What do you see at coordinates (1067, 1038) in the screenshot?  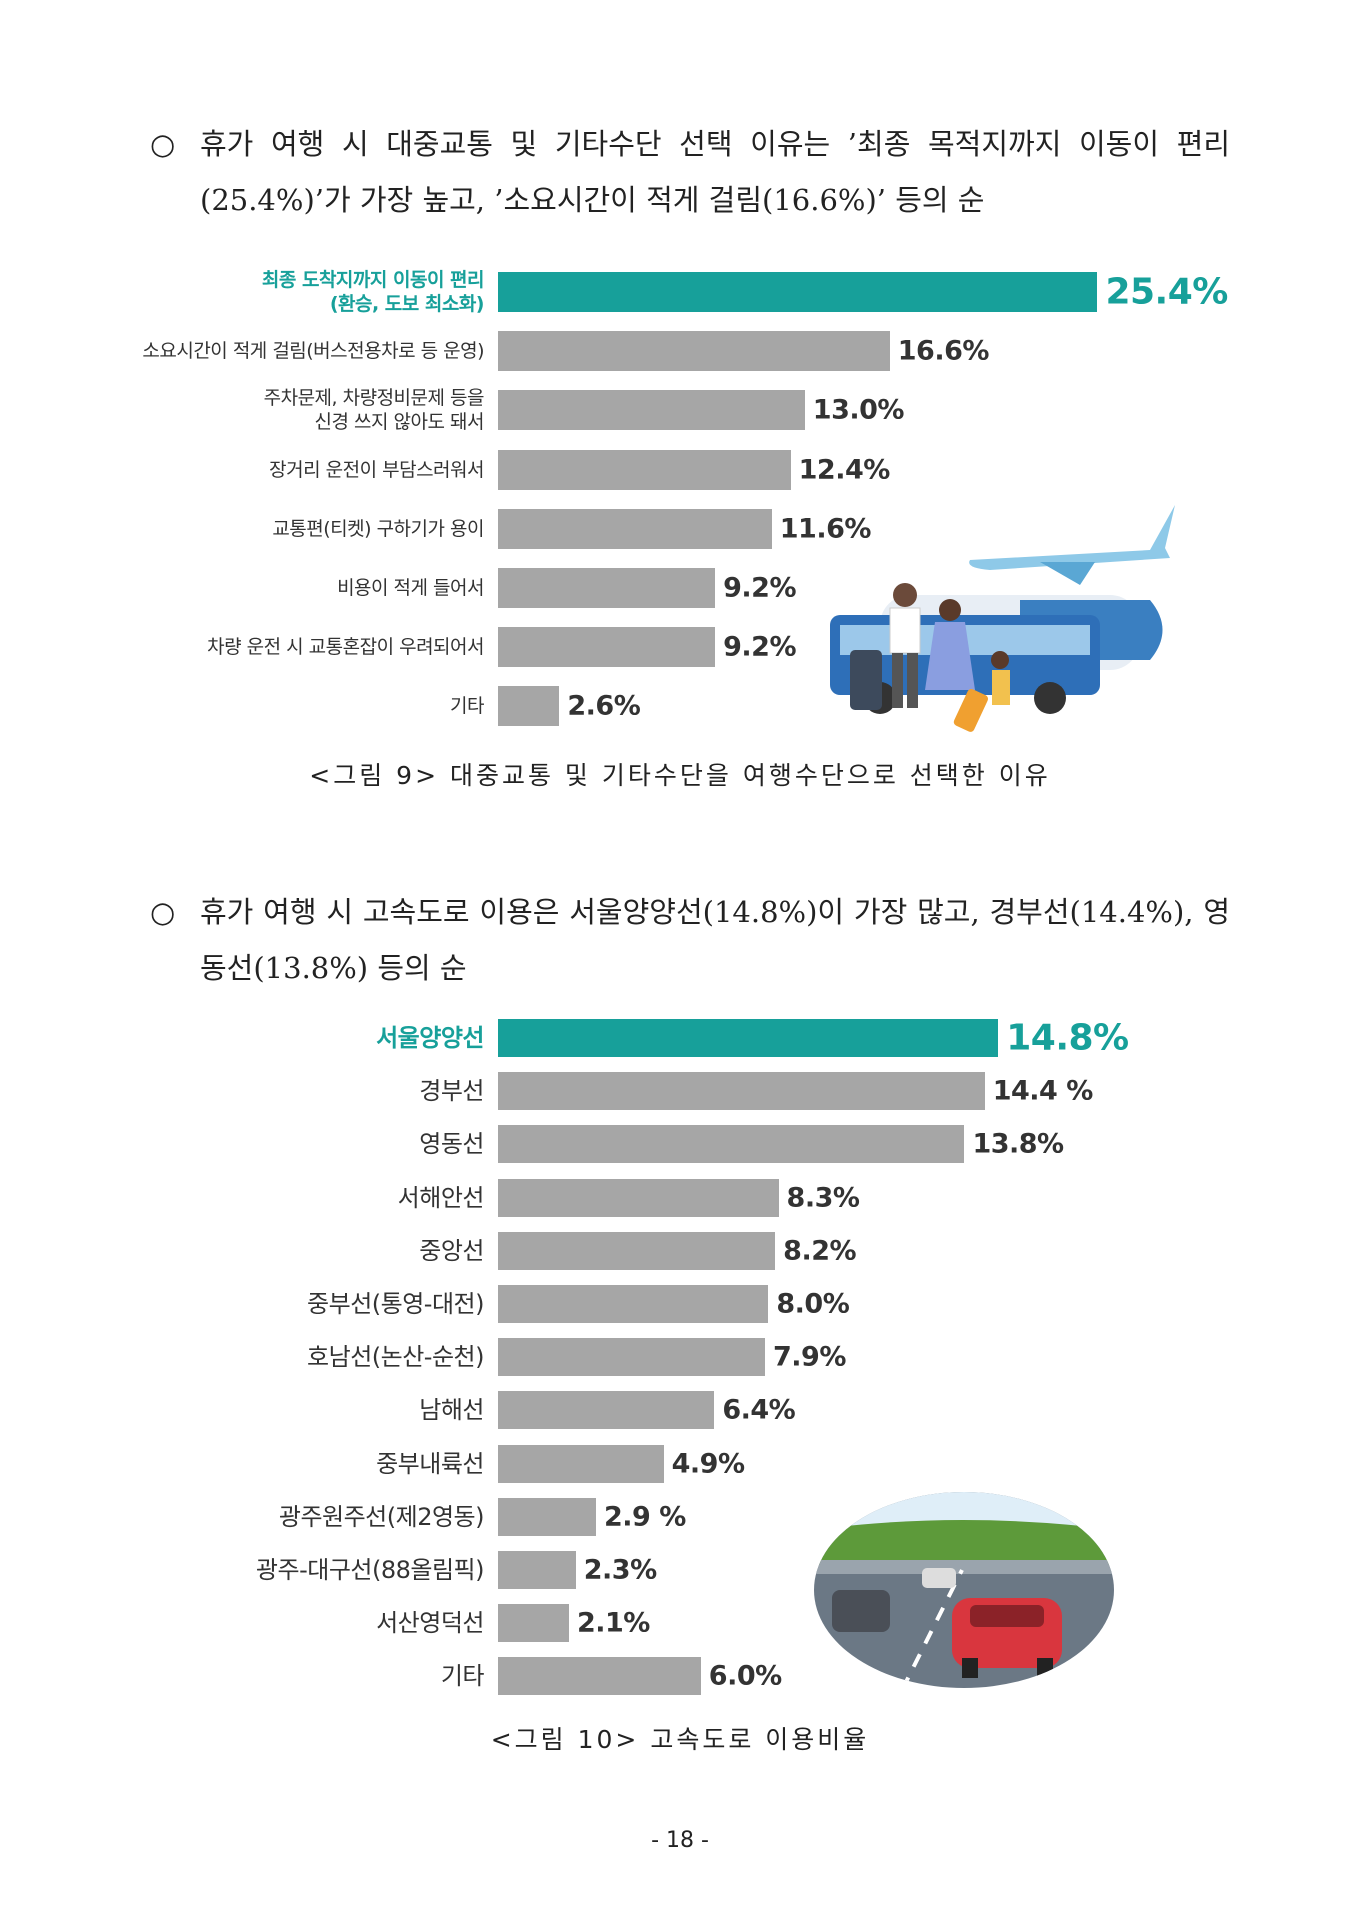 I see `value-label: 14.8%` at bounding box center [1067, 1038].